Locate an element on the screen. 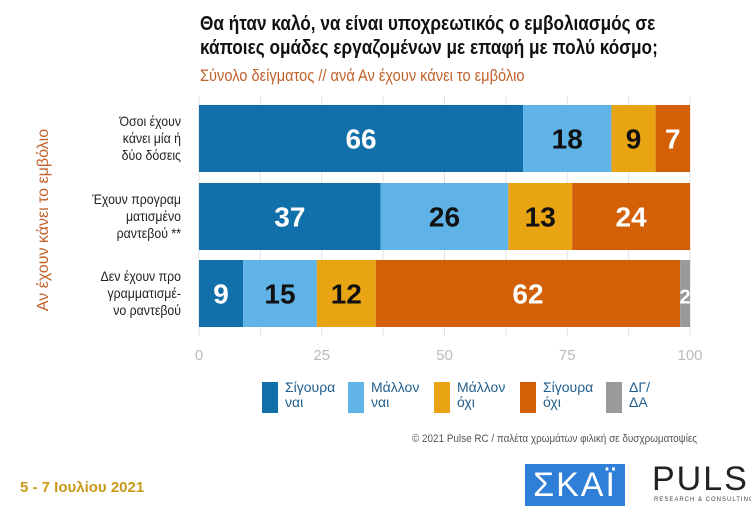 The width and height of the screenshot is (751, 516). category-label-line: κάνει μία ή is located at coordinates (151, 137).